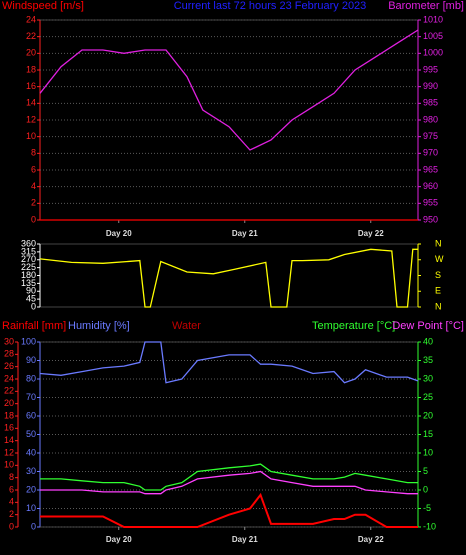 The width and height of the screenshot is (466, 555). Describe the element at coordinates (31, 86) in the screenshot. I see `y-tick-label: 16` at that location.